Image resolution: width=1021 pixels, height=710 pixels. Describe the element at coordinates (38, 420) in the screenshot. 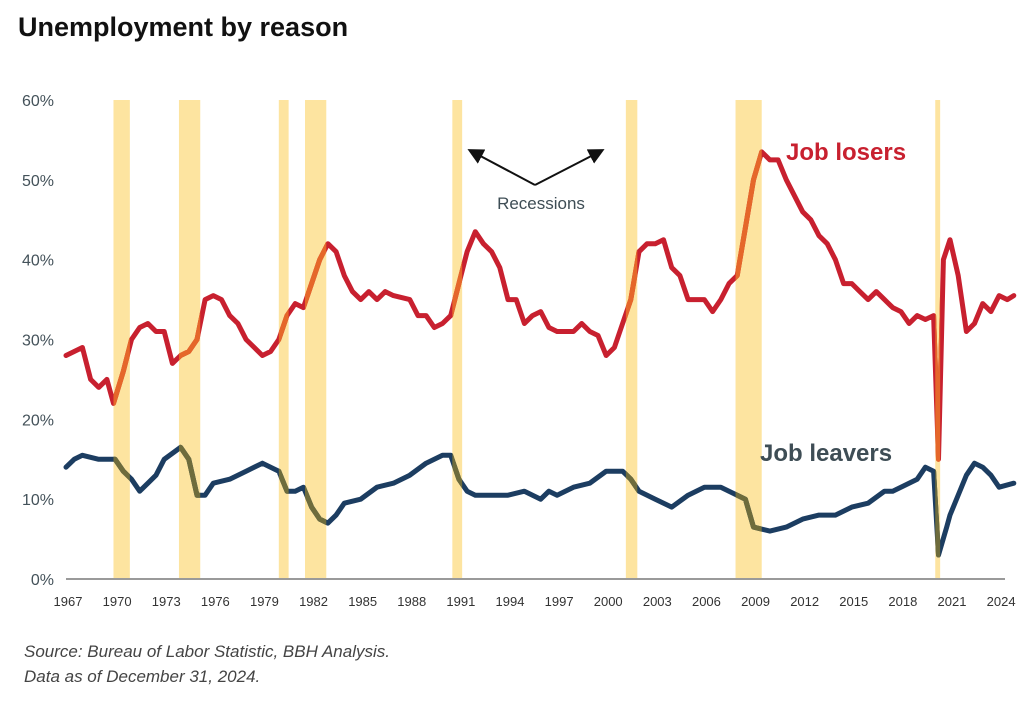

I see `y-tick-label: 20%` at that location.